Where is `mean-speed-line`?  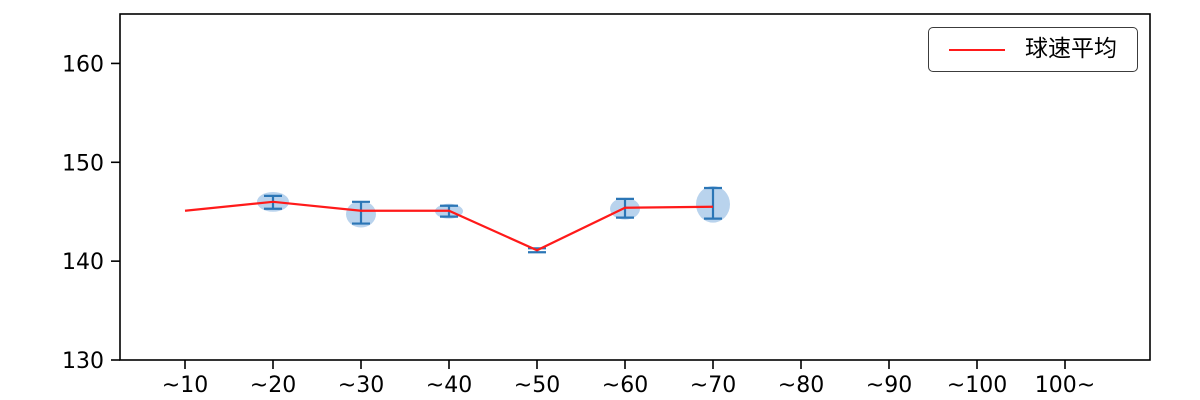 mean-speed-line is located at coordinates (449, 226).